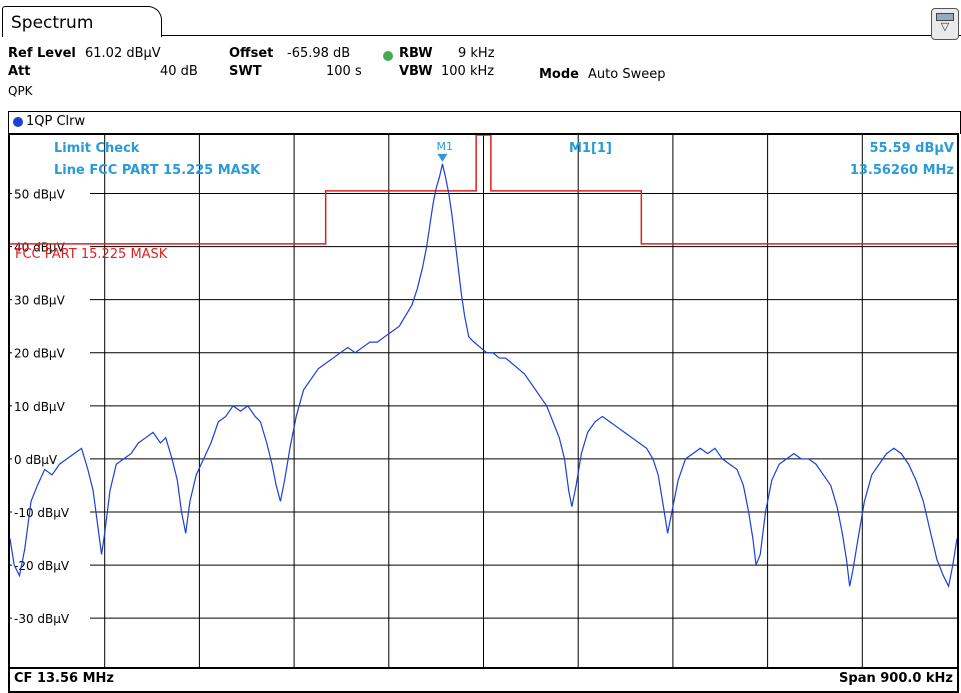 The width and height of the screenshot is (961, 693). I want to click on vbw-value: 100 kHz, so click(468, 71).